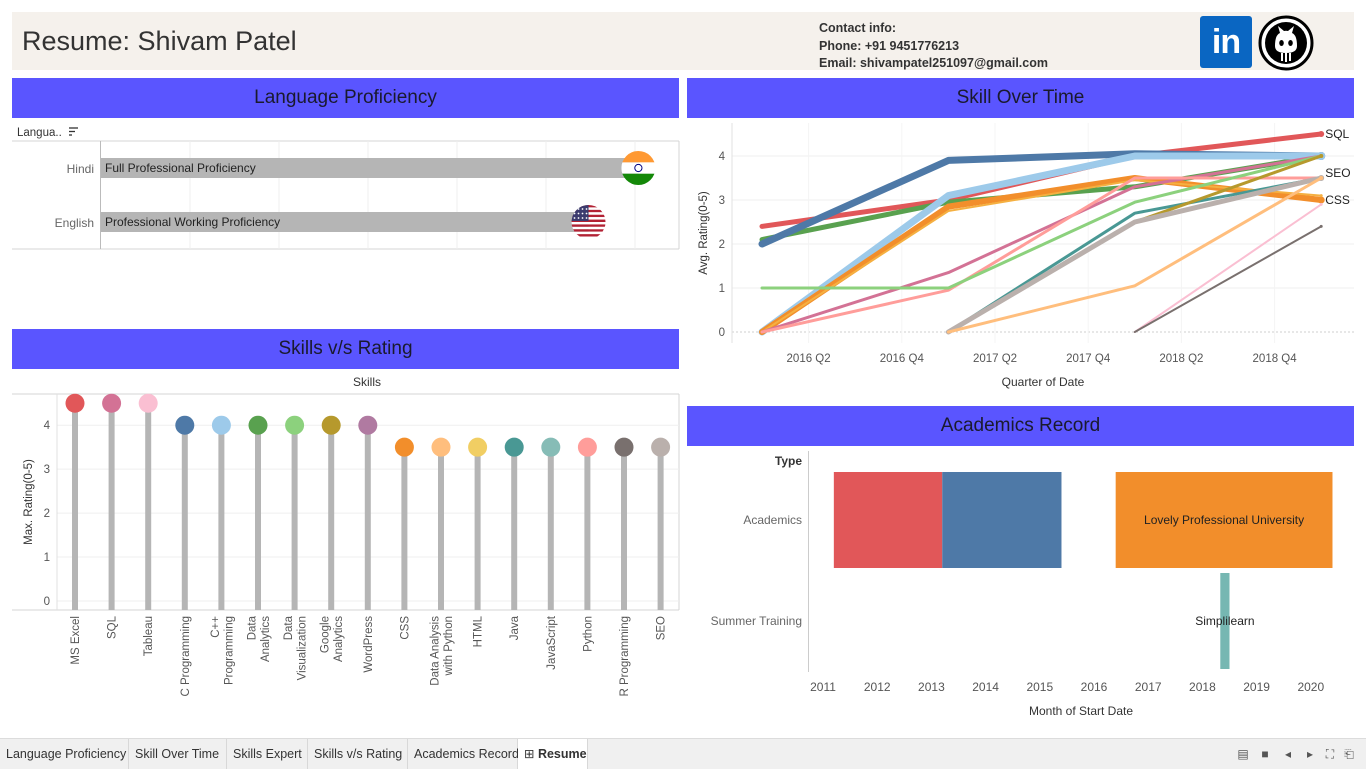 Image resolution: width=1366 pixels, height=769 pixels. What do you see at coordinates (1202, 687) in the screenshot?
I see `academics-x-tick: 2018` at bounding box center [1202, 687].